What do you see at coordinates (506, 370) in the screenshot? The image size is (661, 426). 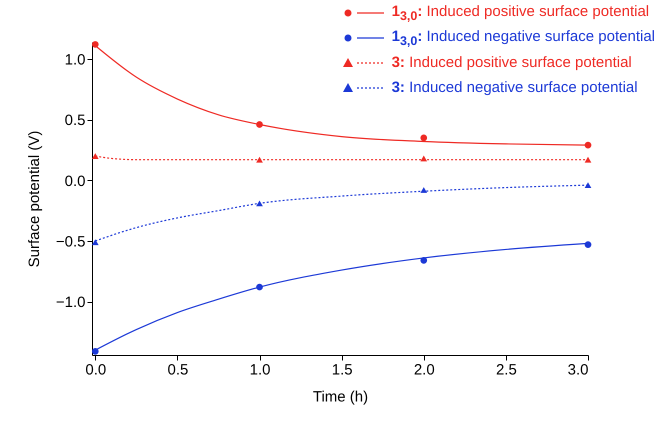 I see `x-tick-label: 2.5` at bounding box center [506, 370].